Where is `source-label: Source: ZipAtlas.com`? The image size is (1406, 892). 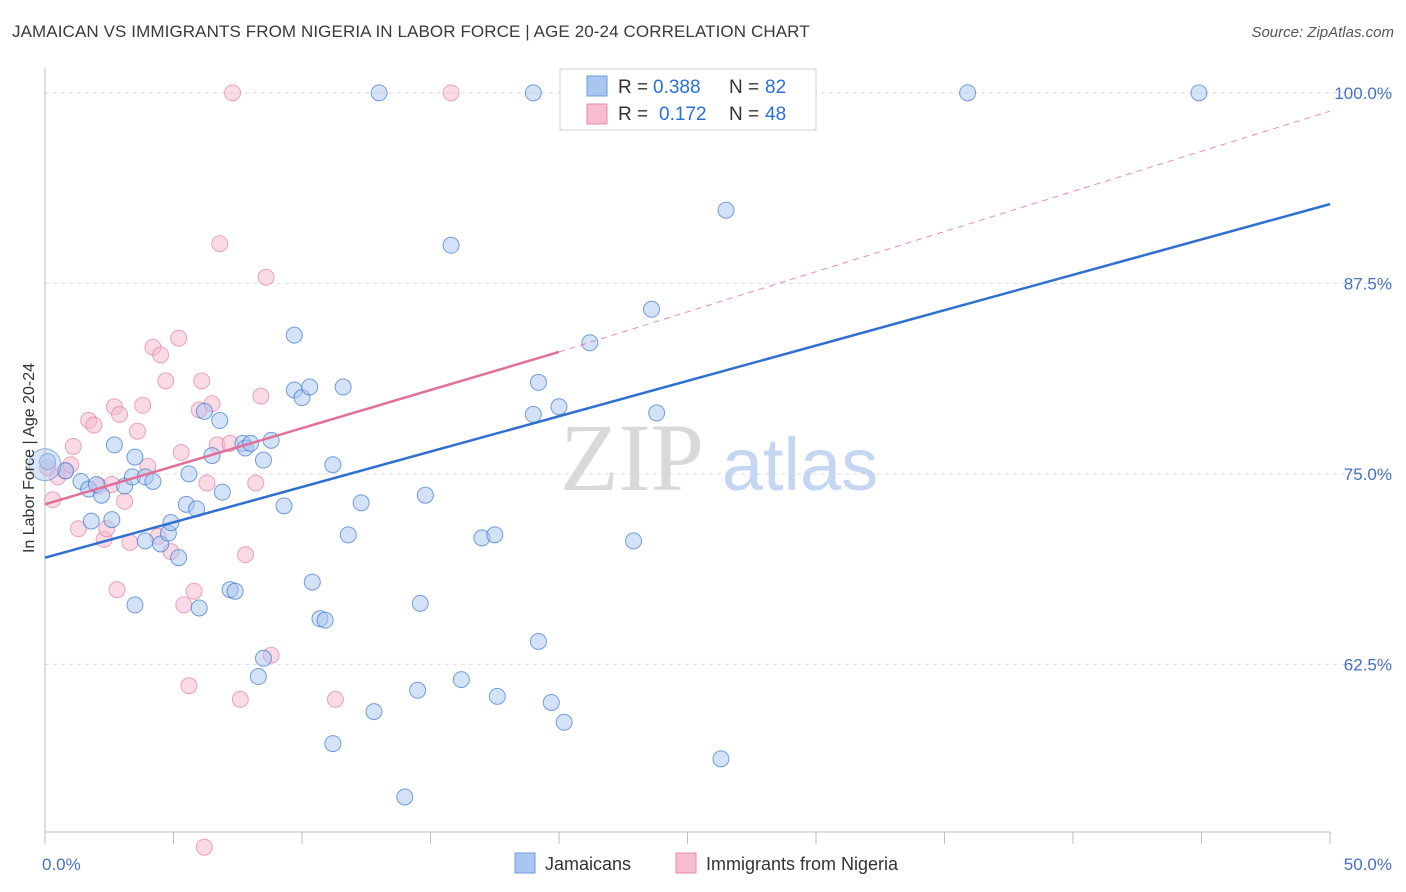 source-label: Source: ZipAtlas.com is located at coordinates (1322, 32).